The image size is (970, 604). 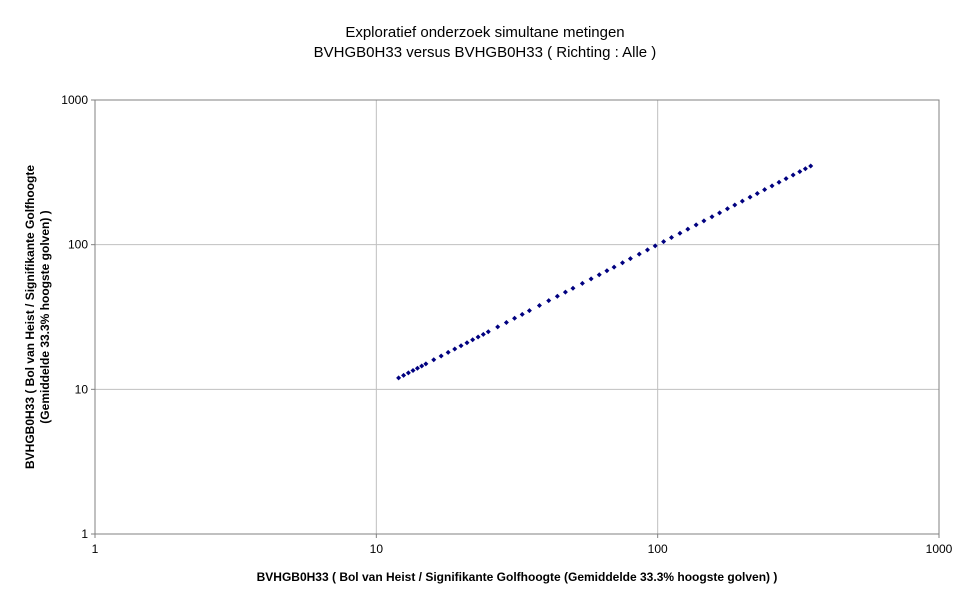 What do you see at coordinates (939, 549) in the screenshot?
I see `x-tick-label: 1000` at bounding box center [939, 549].